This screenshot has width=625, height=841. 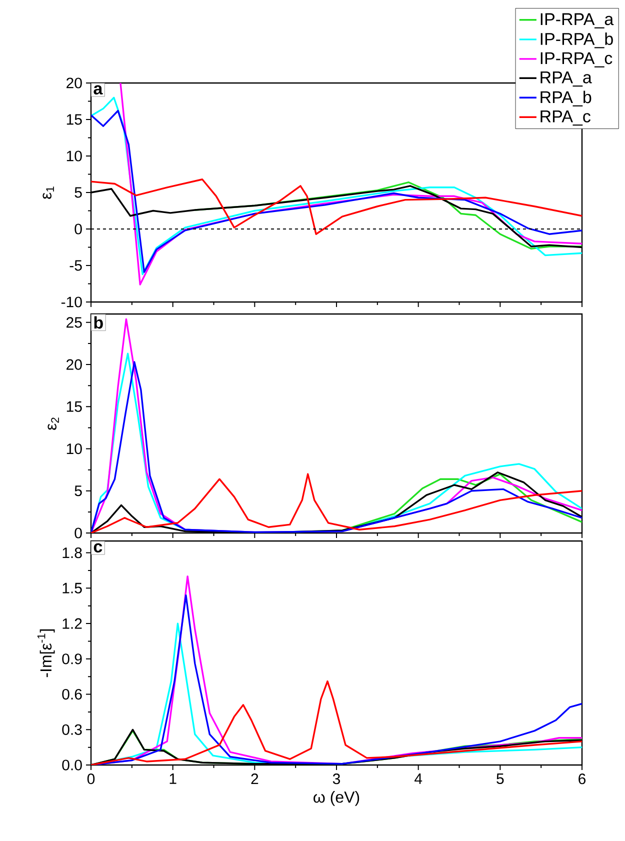 I want to click on y-tick-label: 25, so click(x=74, y=322).